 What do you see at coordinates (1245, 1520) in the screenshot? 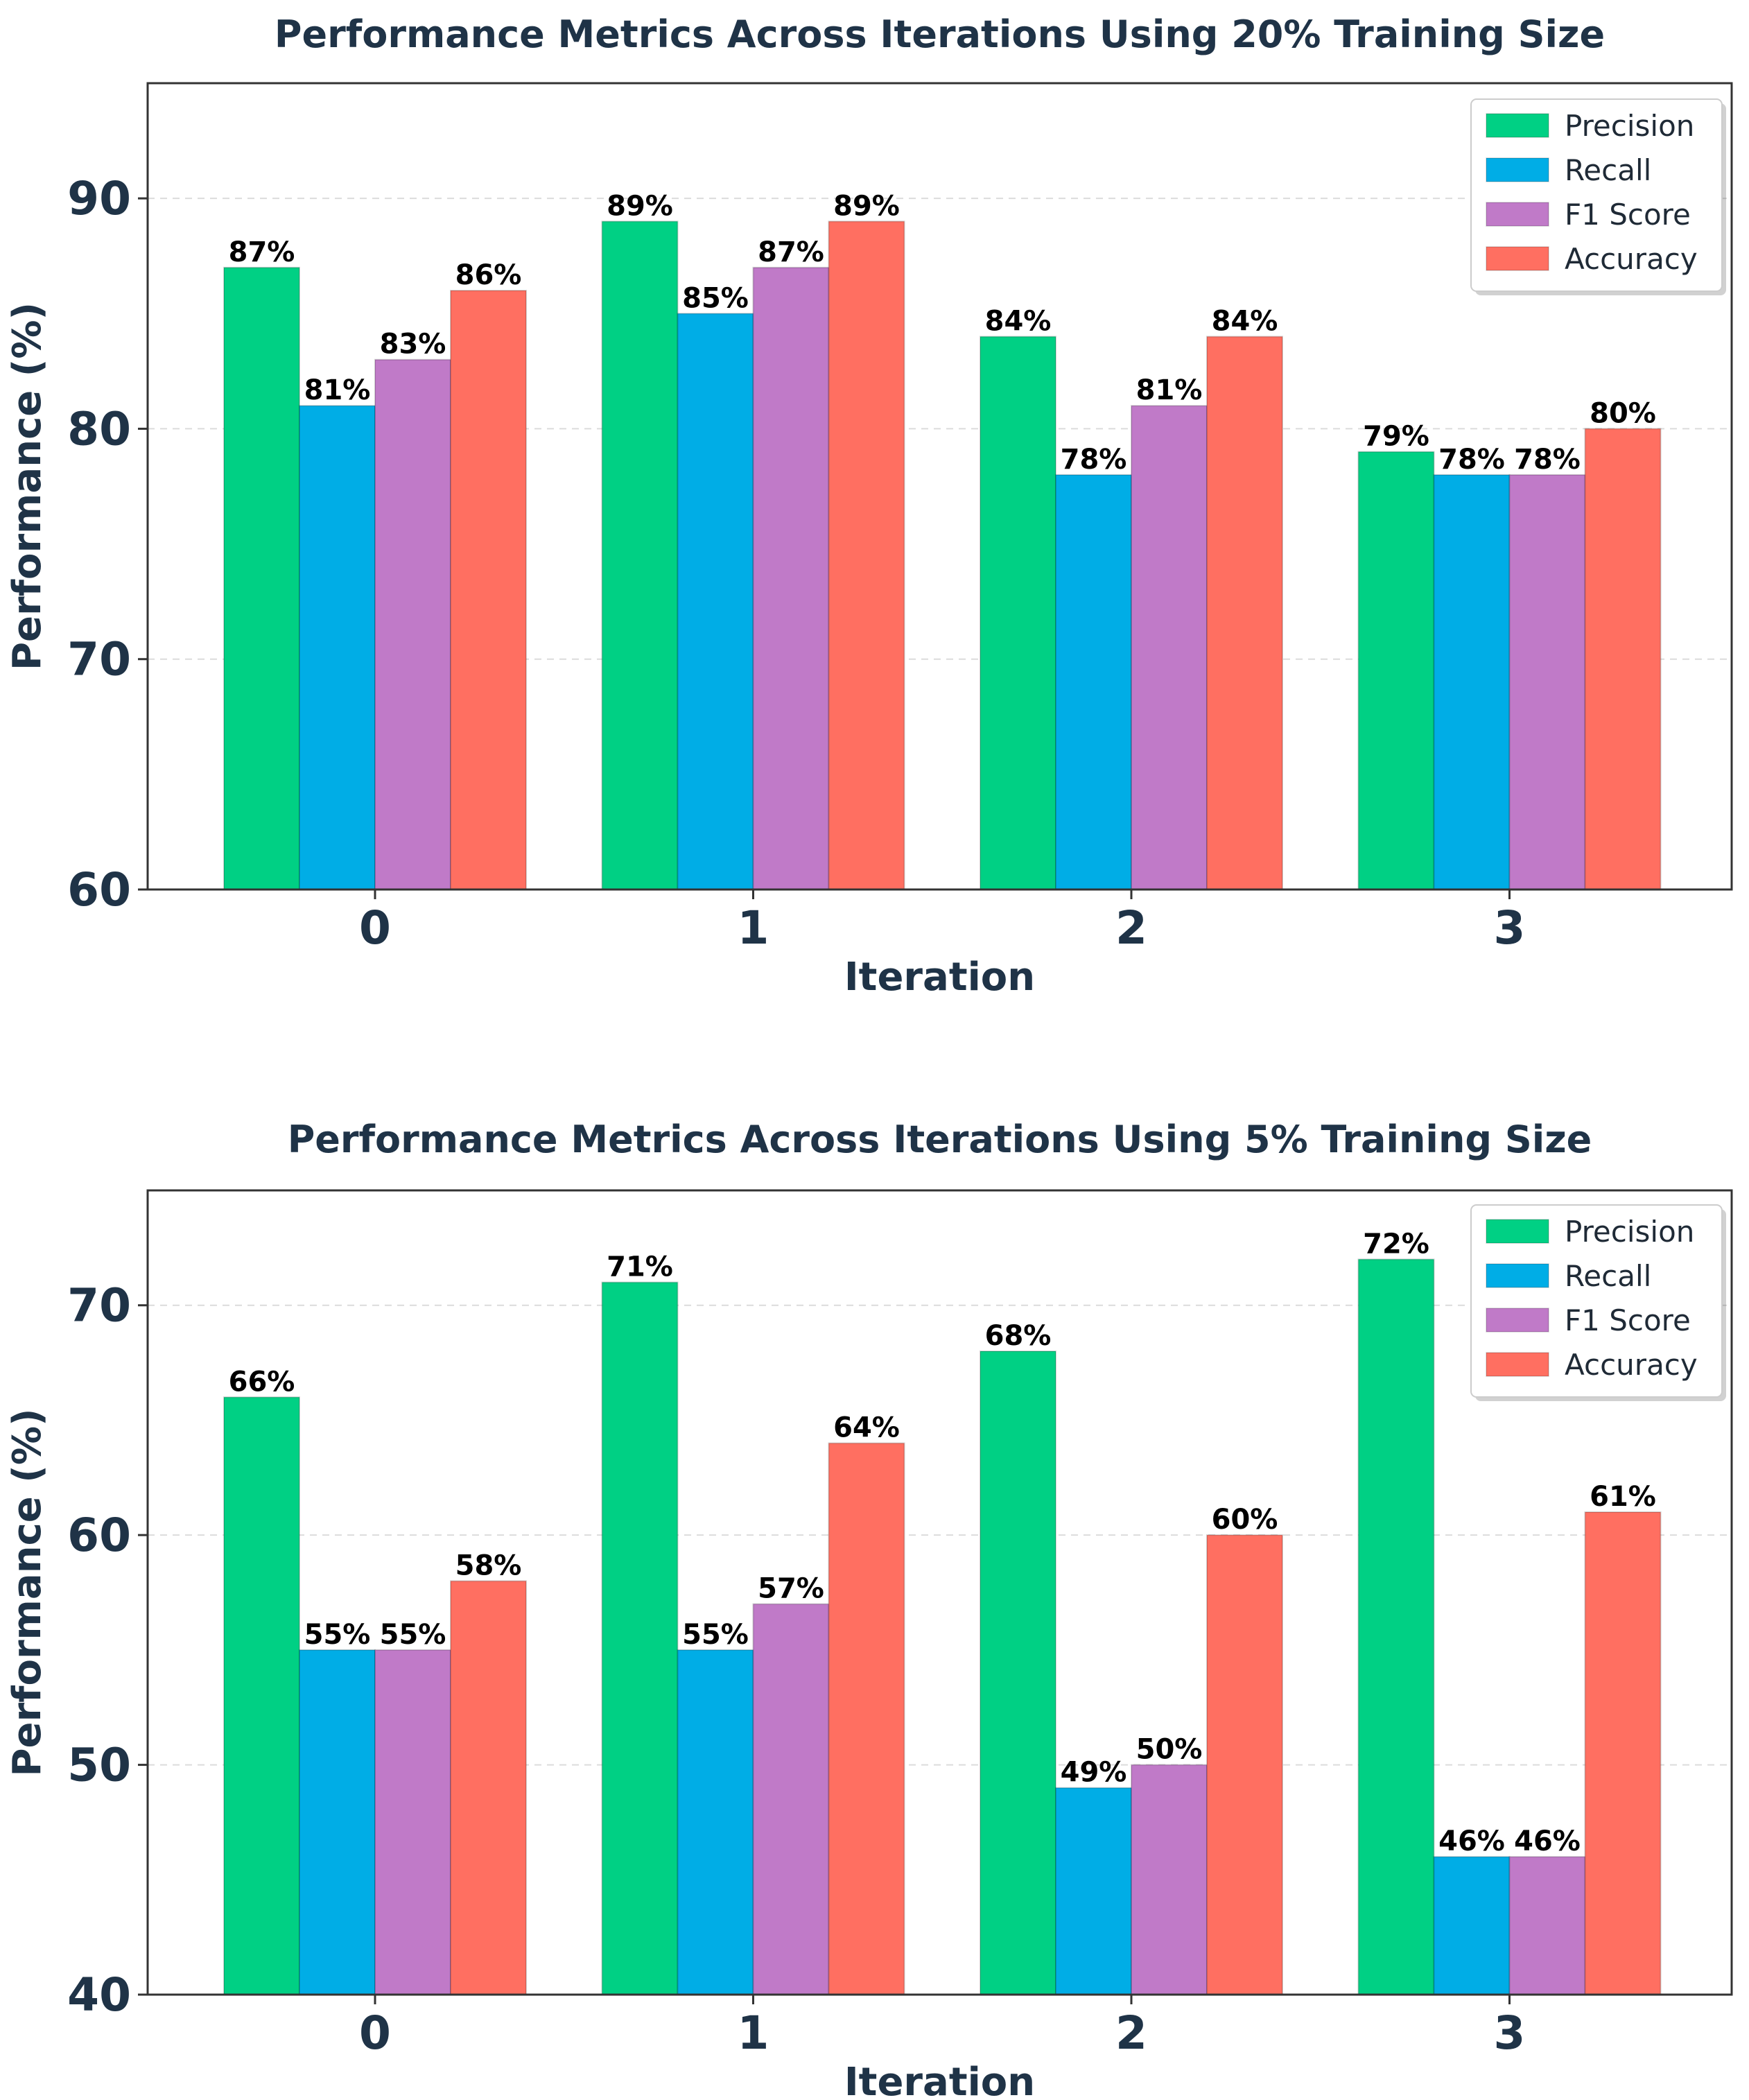
I see `data-label-accuracy-iter-2: 60%` at bounding box center [1245, 1520].